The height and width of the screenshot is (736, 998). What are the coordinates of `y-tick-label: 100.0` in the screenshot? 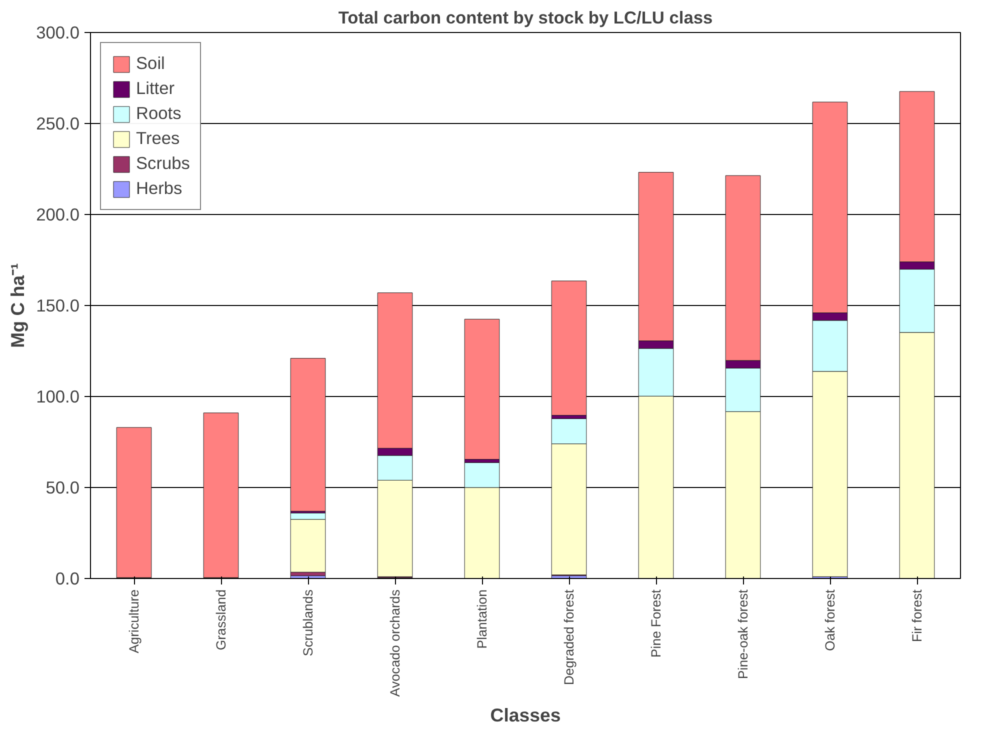 It's located at (58, 396).